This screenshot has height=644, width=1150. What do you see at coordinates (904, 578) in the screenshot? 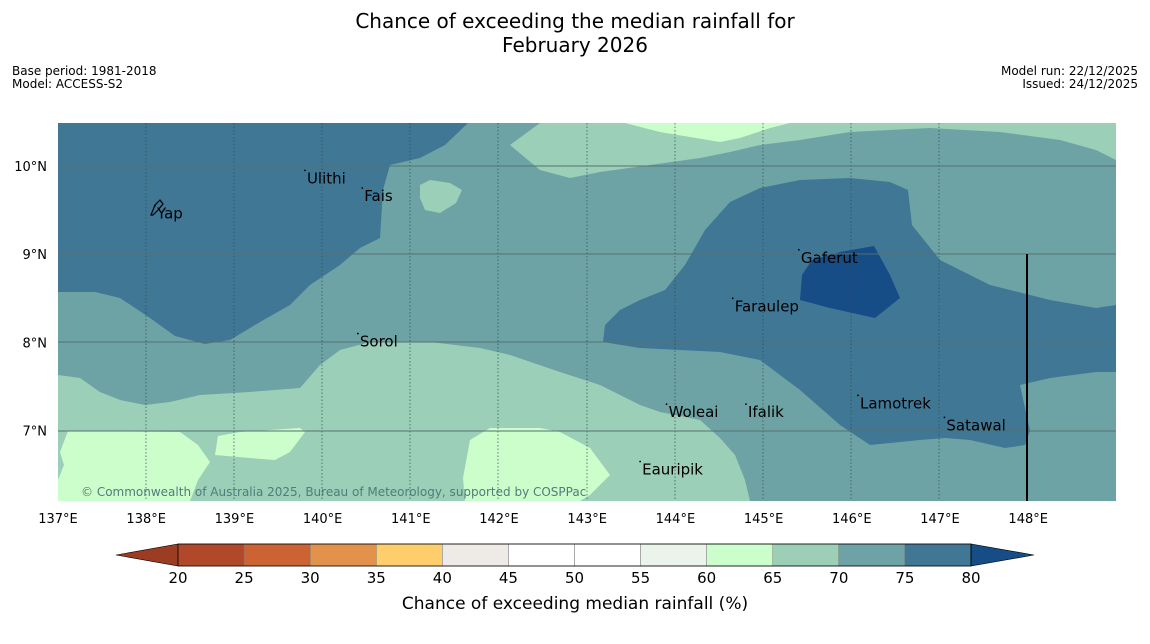
I see `colorbar-tick-label: 75` at bounding box center [904, 578].